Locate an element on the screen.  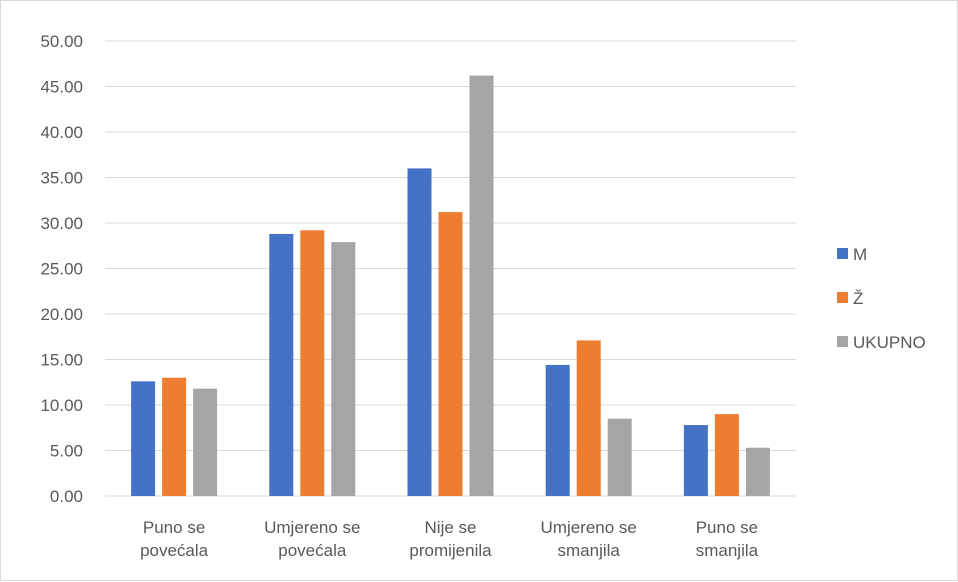
legend-item: M is located at coordinates (852, 254).